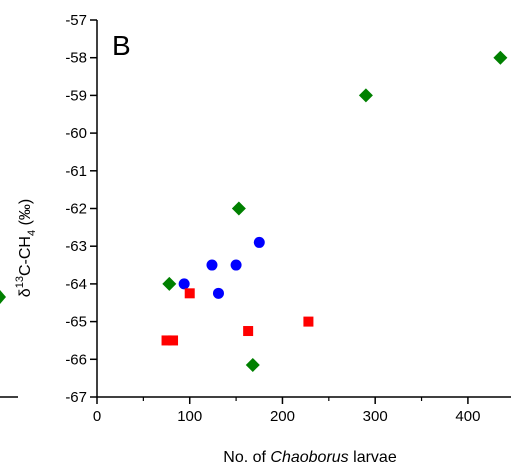 This screenshot has height=472, width=523. I want to click on y-tick-label: -66, so click(76, 359).